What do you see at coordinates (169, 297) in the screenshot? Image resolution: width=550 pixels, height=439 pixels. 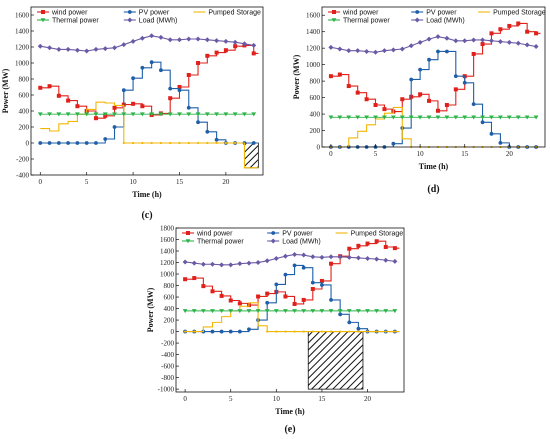 I see `y-tick-label: 600` at bounding box center [169, 297].